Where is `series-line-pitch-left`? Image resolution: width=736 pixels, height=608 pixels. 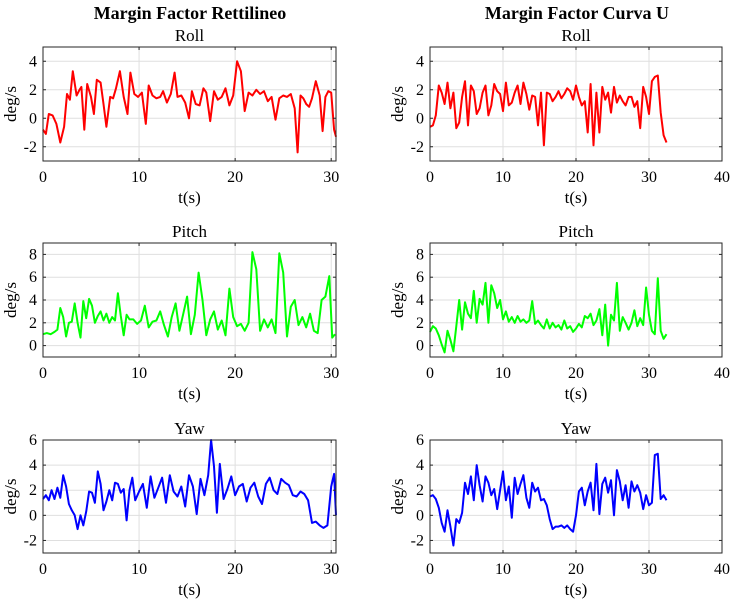 series-line-pitch-left is located at coordinates (189, 295).